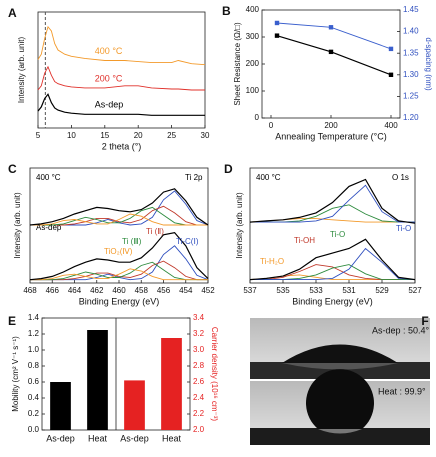 The height and width of the screenshot is (457, 436). Describe the element at coordinates (250, 290) in the screenshot. I see `x-tick-label: 537` at that location.